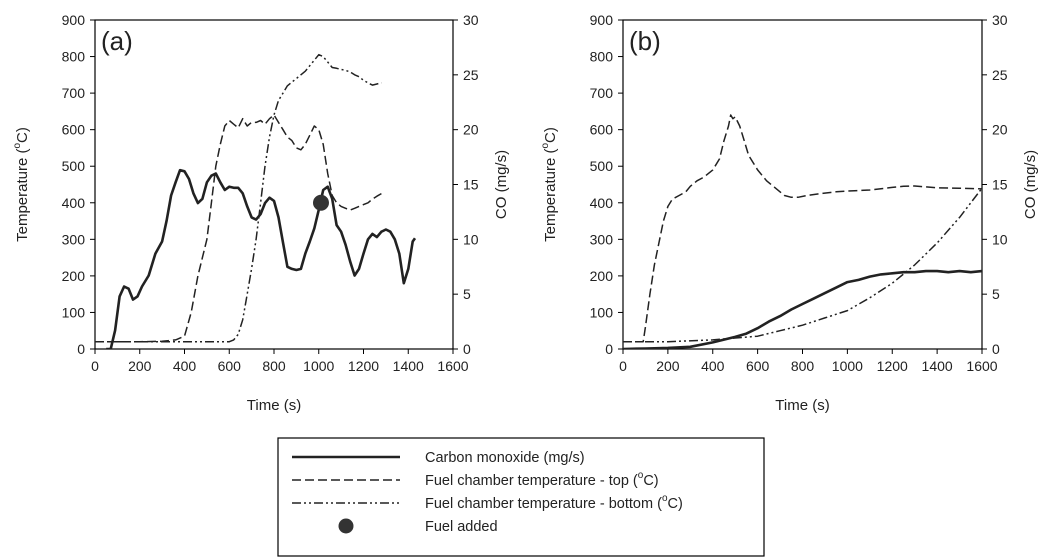  I want to click on legend-label: Fuel chamber temperature - top (oC), so click(542, 479).